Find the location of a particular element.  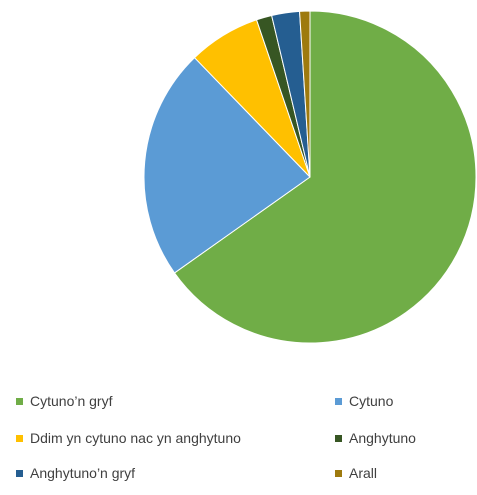

legend-item-cytuno: Cytuno is located at coordinates (364, 401).